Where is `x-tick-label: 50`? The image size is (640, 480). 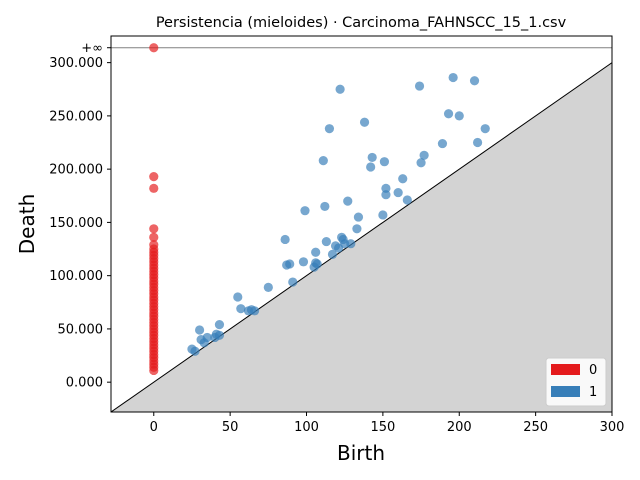 x-tick-label: 50 is located at coordinates (230, 427).